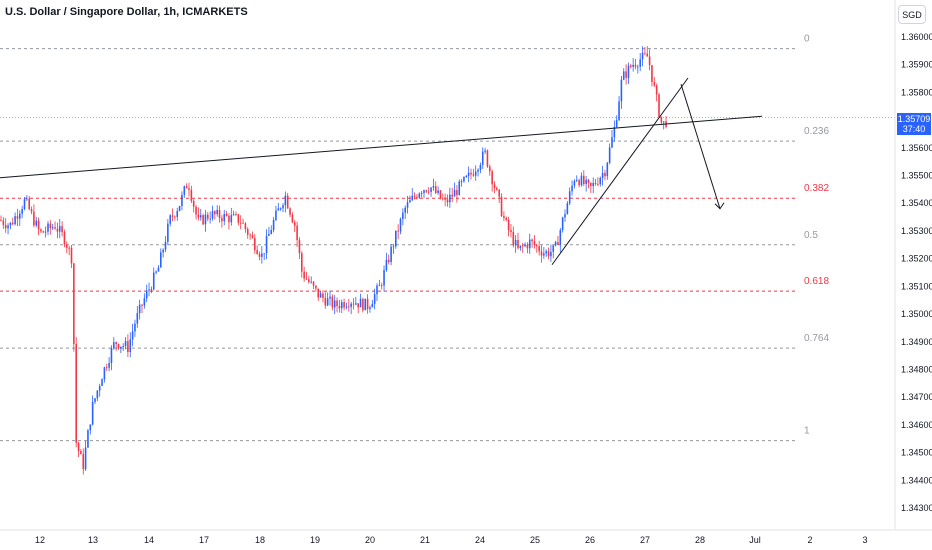 The image size is (932, 550). What do you see at coordinates (315, 540) in the screenshot?
I see `time-tick-label: 19` at bounding box center [315, 540].